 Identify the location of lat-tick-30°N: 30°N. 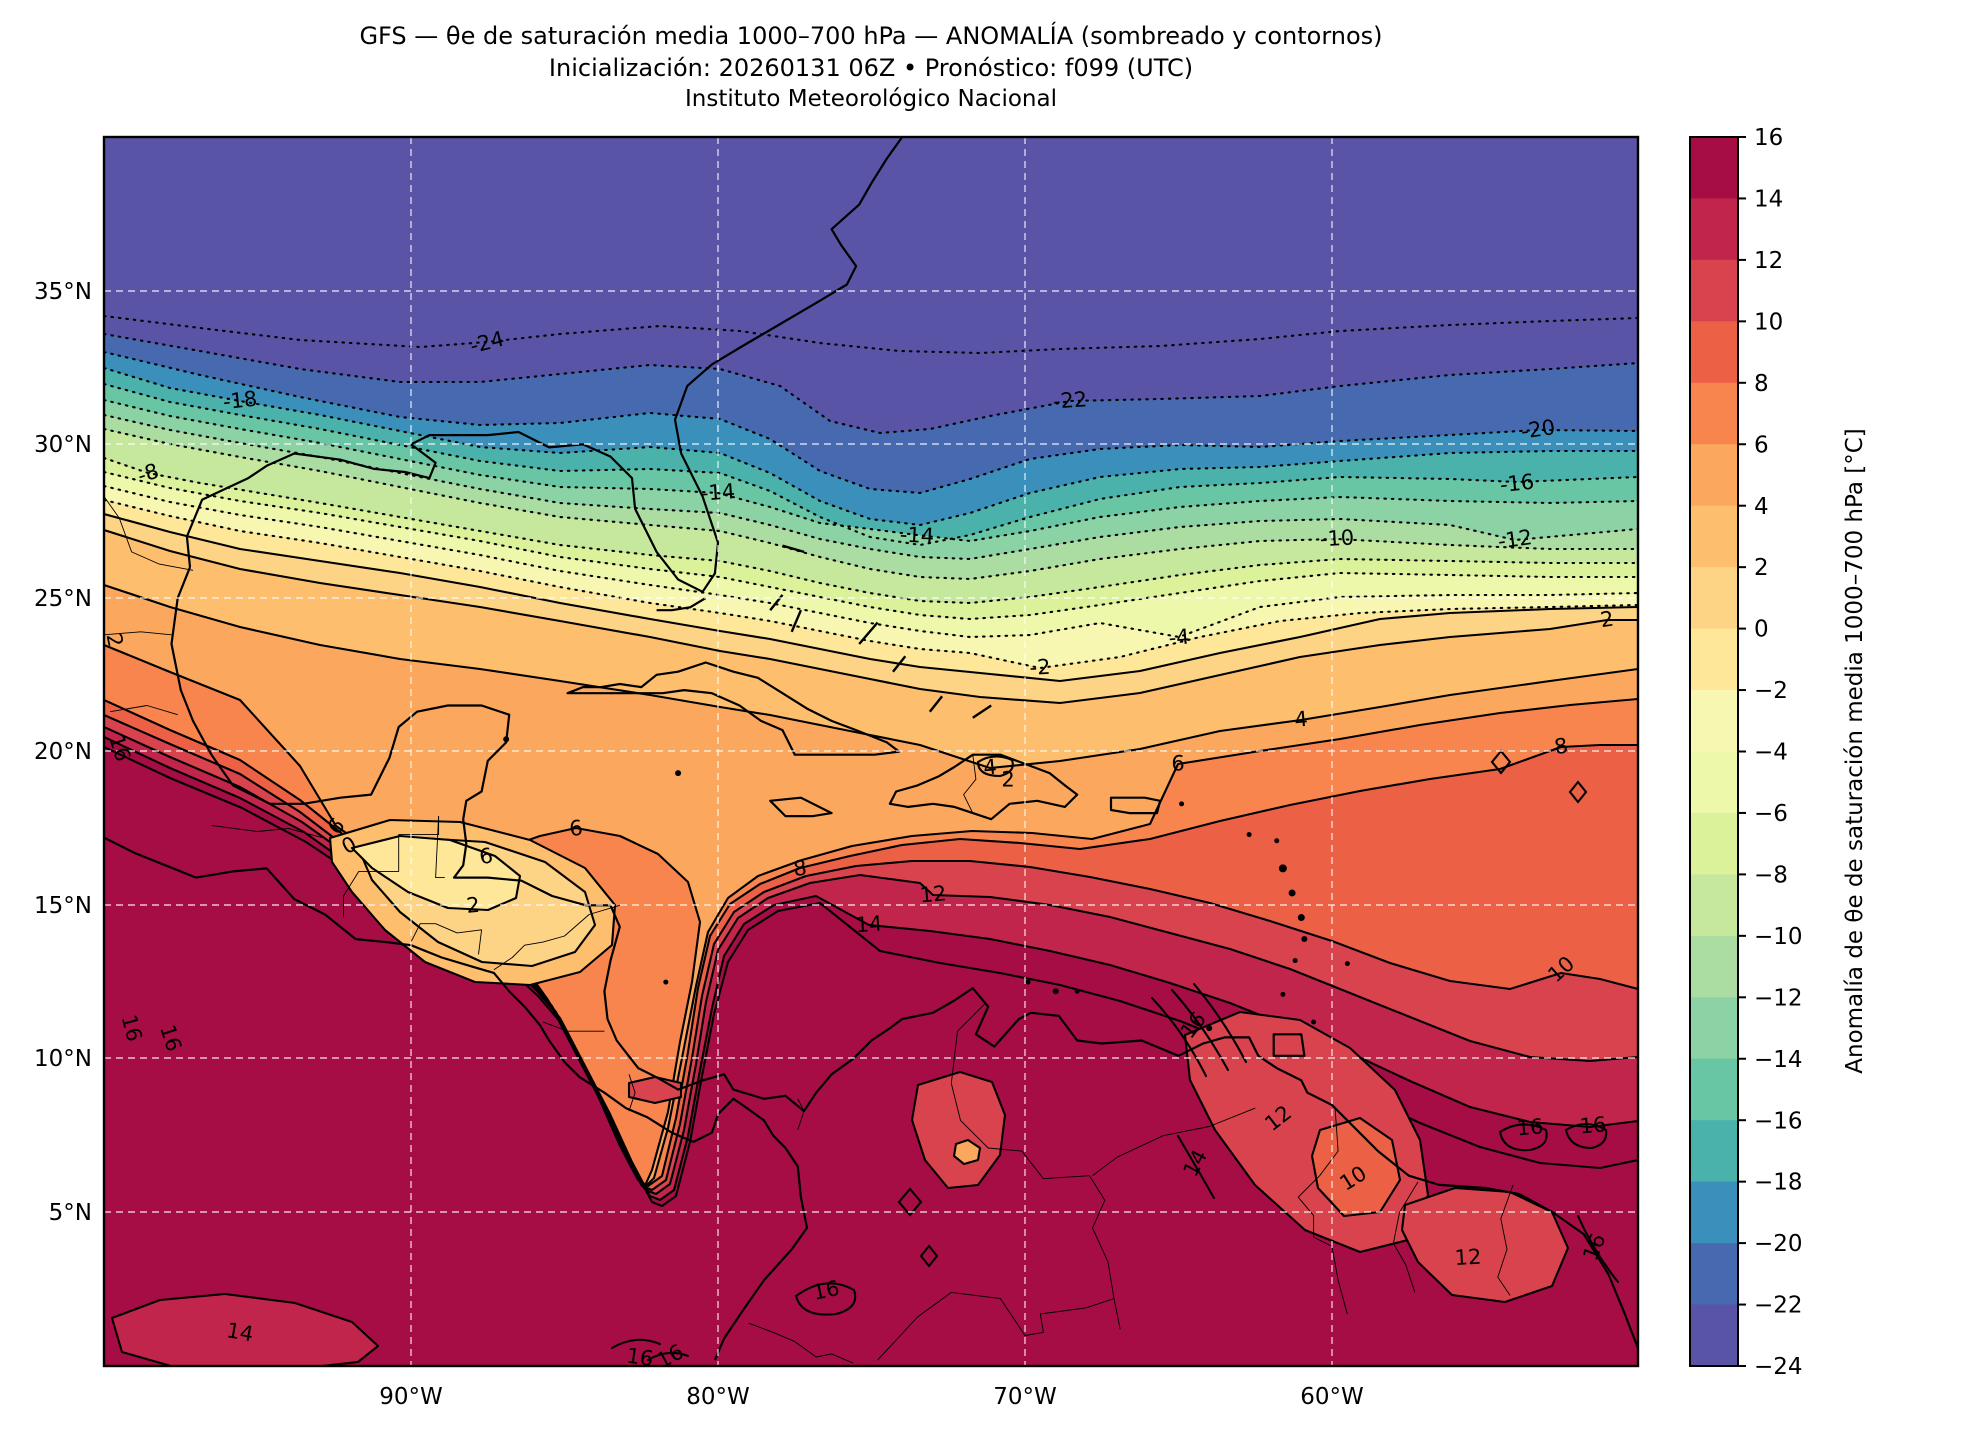
(63, 445).